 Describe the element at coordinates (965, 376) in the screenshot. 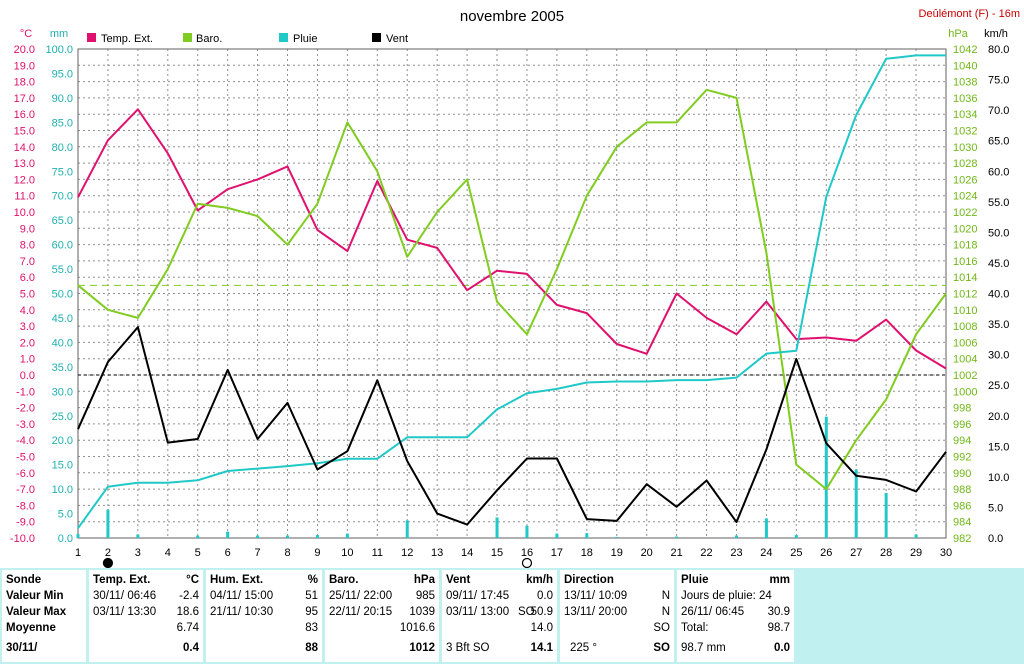

I see `hpa-tick-label: 1002` at that location.